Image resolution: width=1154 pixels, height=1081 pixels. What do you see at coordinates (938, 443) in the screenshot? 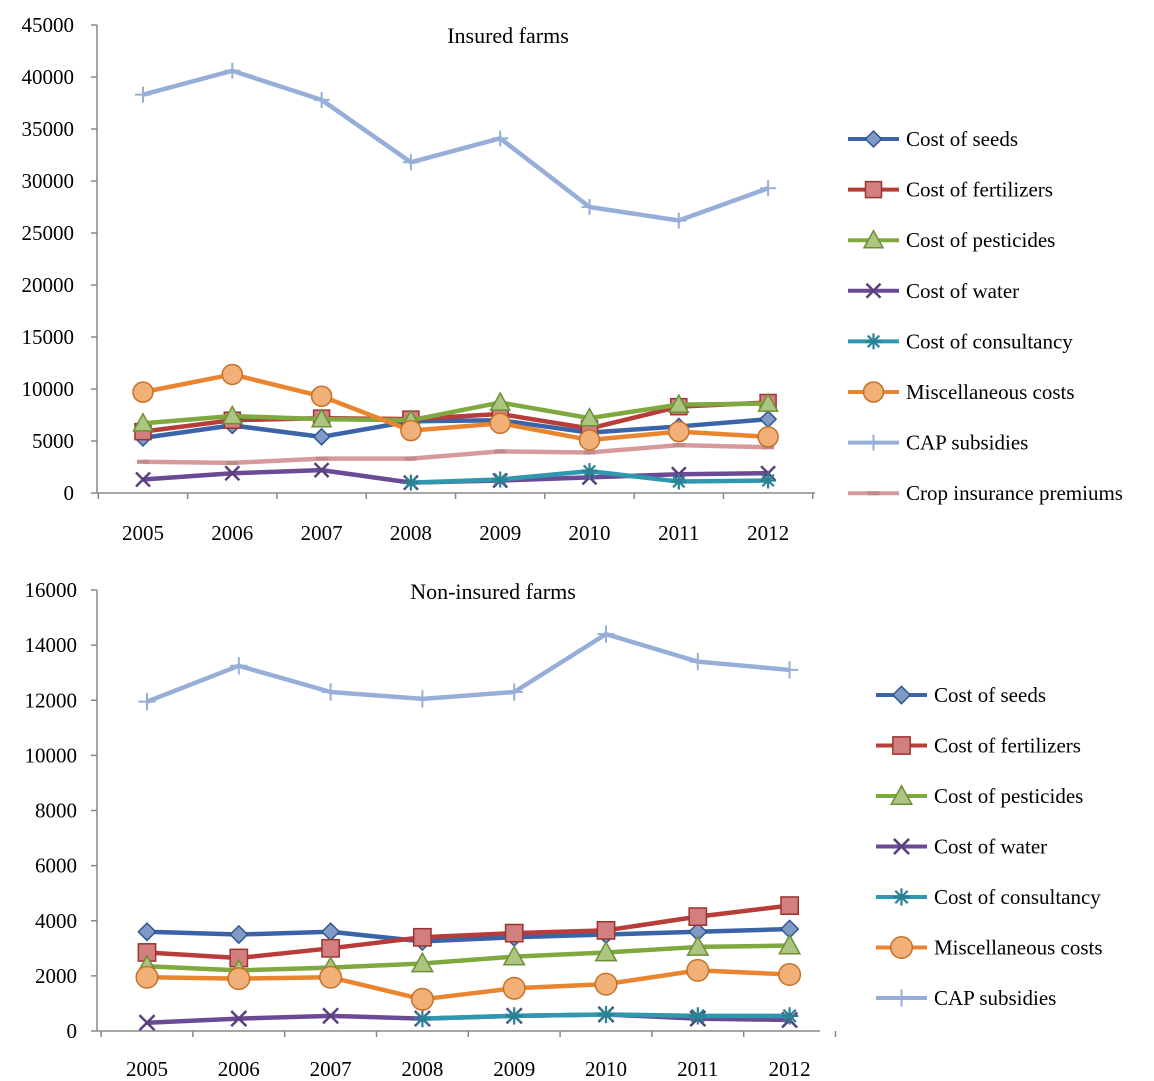
I see `legend-item-cap-subsidies: CAP subsidies` at bounding box center [938, 443].